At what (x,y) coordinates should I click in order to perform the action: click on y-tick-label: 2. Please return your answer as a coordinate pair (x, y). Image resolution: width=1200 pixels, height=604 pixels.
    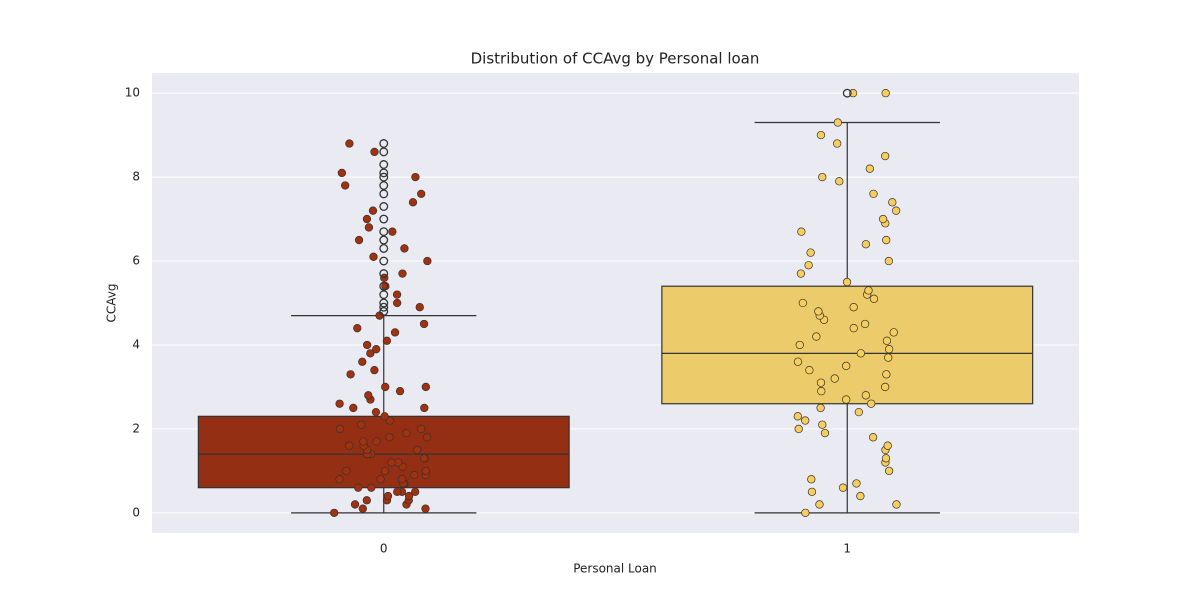
    Looking at the image, I should click on (136, 428).